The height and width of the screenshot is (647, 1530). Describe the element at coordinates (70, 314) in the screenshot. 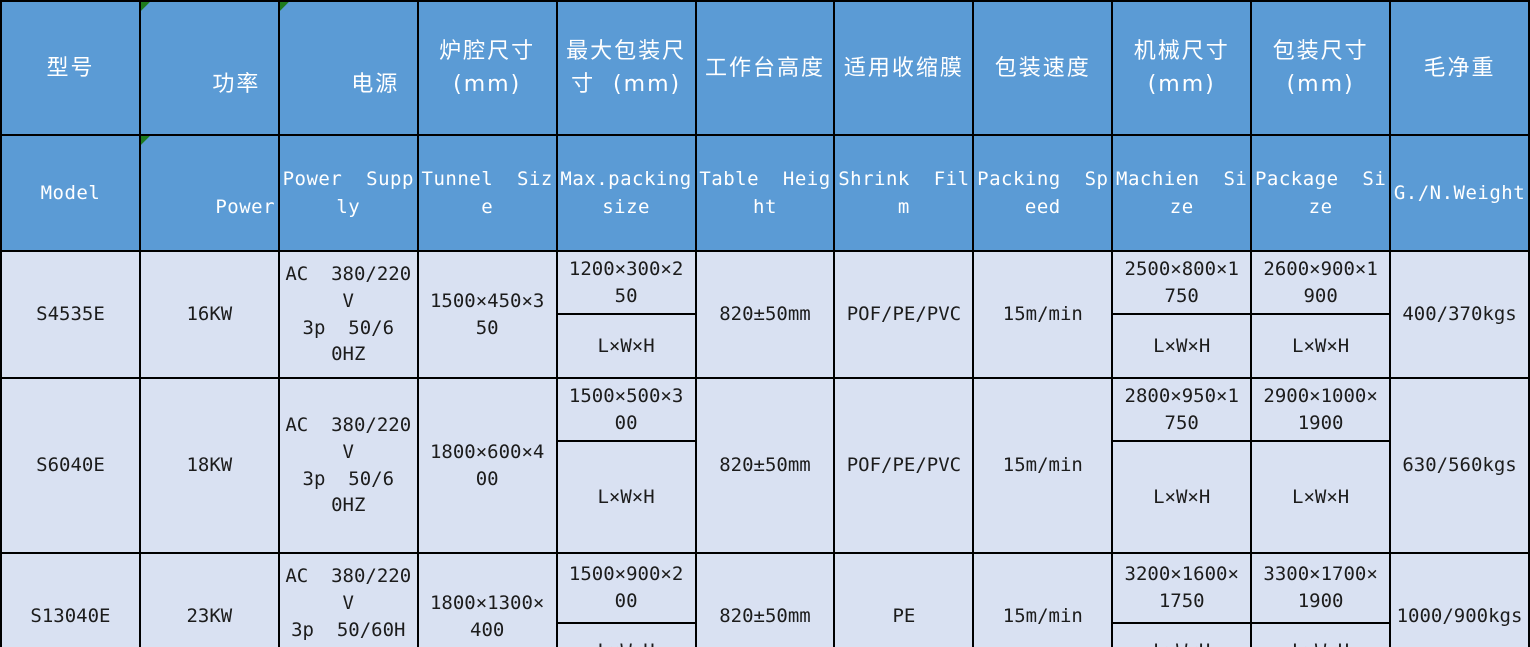

I see `cell-model: S4535E` at that location.